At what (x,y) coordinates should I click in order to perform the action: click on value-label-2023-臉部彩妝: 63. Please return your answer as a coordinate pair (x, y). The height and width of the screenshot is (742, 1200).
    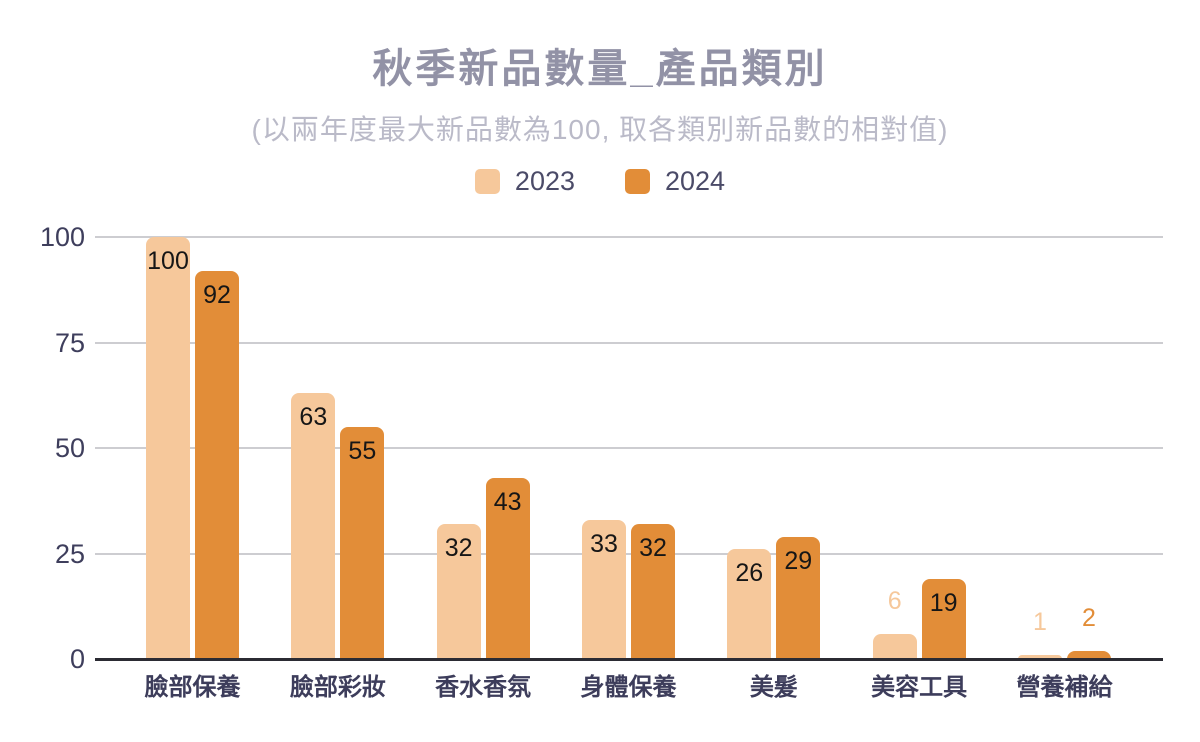
    Looking at the image, I should click on (313, 417).